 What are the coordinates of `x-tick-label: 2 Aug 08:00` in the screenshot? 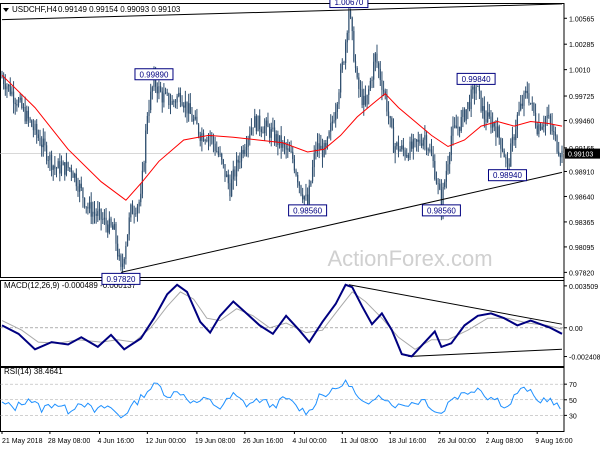 It's located at (504, 441).